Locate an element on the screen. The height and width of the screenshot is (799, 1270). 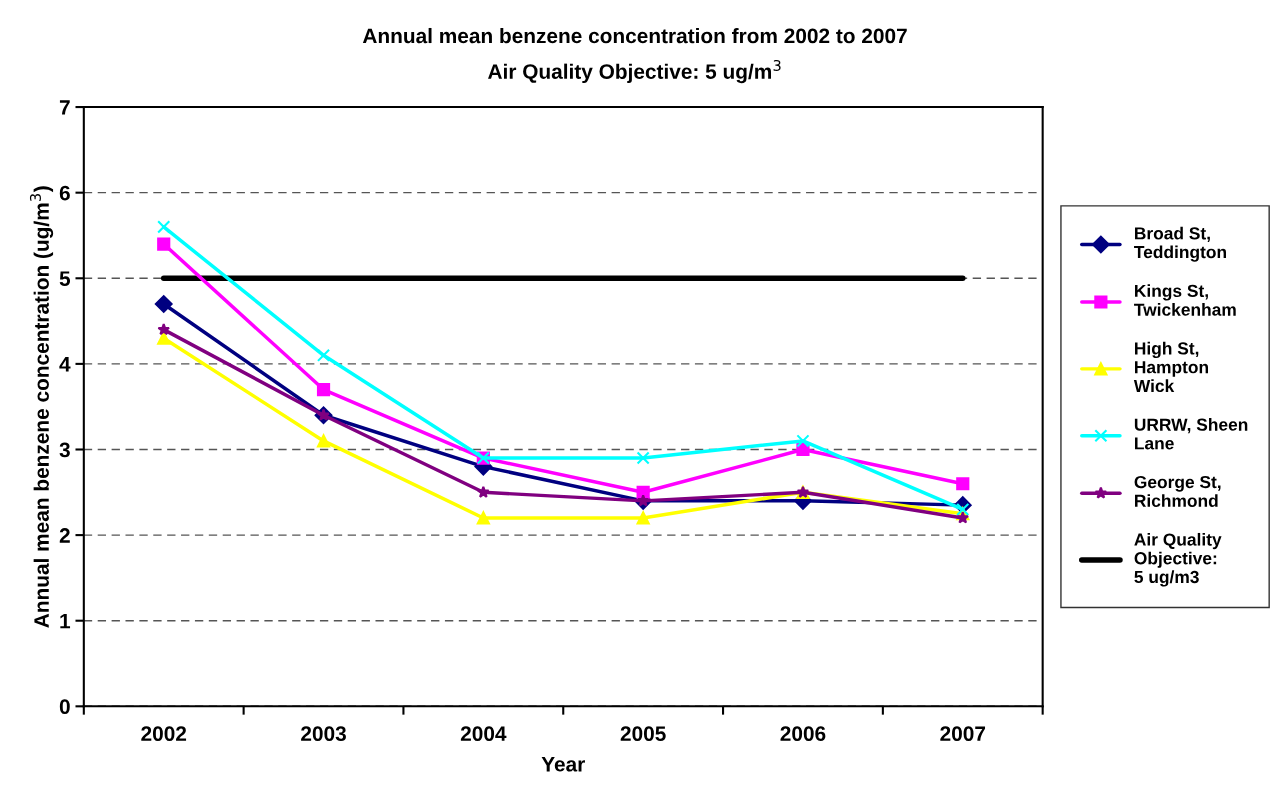
y-tick-label: 2 is located at coordinates (64, 535).